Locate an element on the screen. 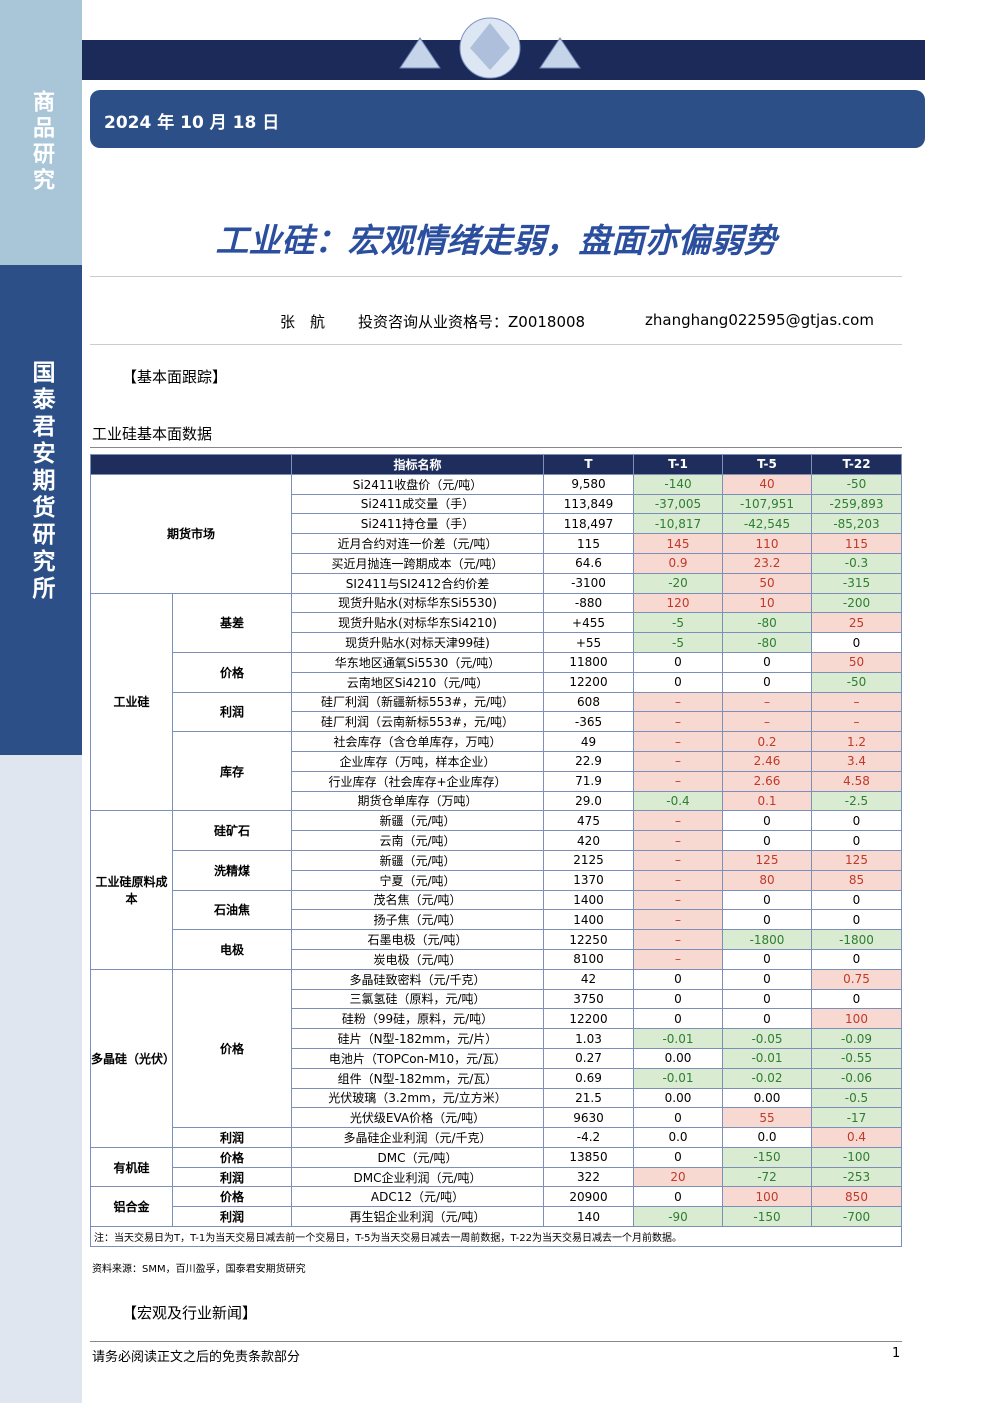 The height and width of the screenshot is (1403, 992). table-cell: 118,497 is located at coordinates (588, 524).